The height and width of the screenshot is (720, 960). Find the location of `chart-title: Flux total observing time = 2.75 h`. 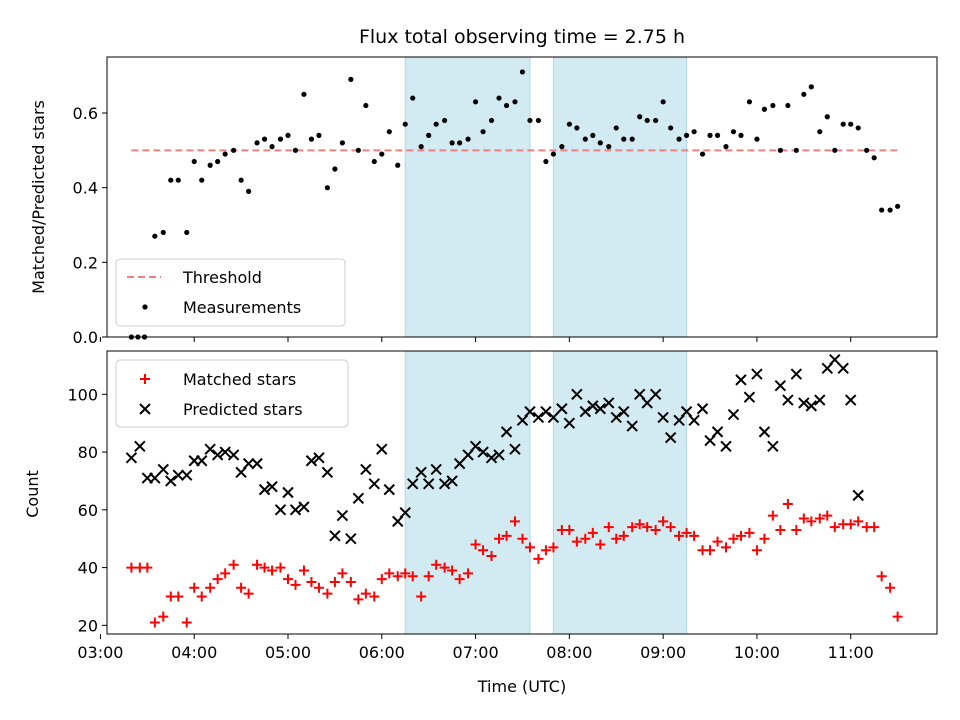

chart-title: Flux total observing time = 2.75 h is located at coordinates (522, 37).